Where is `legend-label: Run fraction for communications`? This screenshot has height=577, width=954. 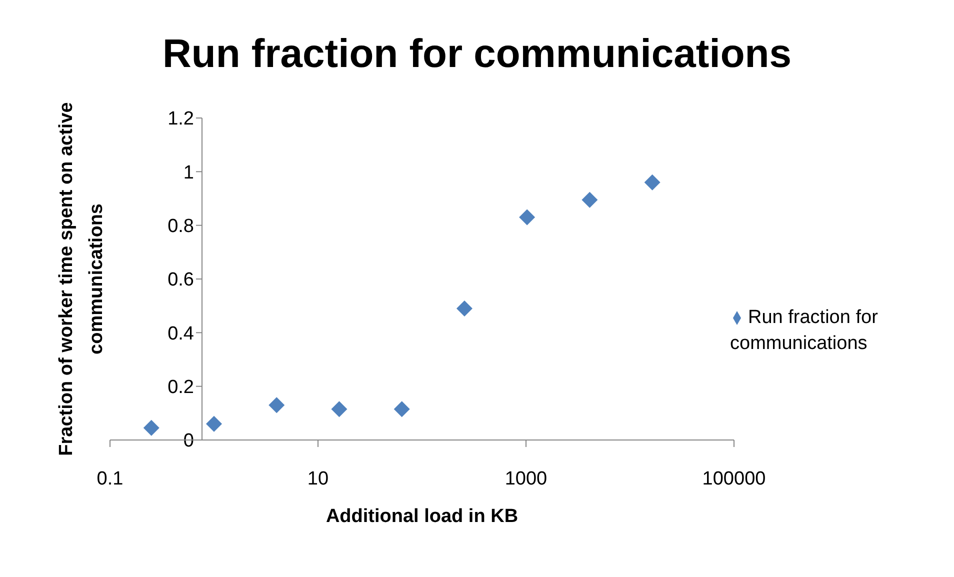 legend-label: Run fraction for communications is located at coordinates (804, 330).